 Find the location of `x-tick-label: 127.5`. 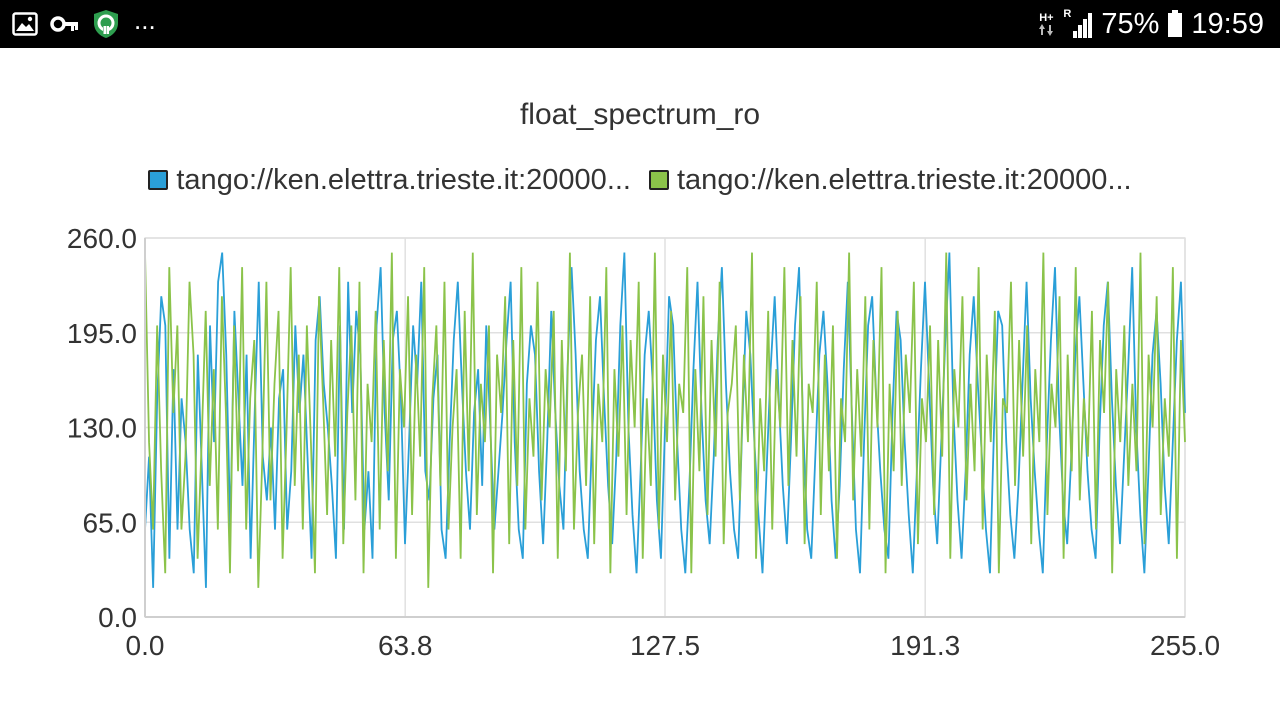

x-tick-label: 127.5 is located at coordinates (665, 645).